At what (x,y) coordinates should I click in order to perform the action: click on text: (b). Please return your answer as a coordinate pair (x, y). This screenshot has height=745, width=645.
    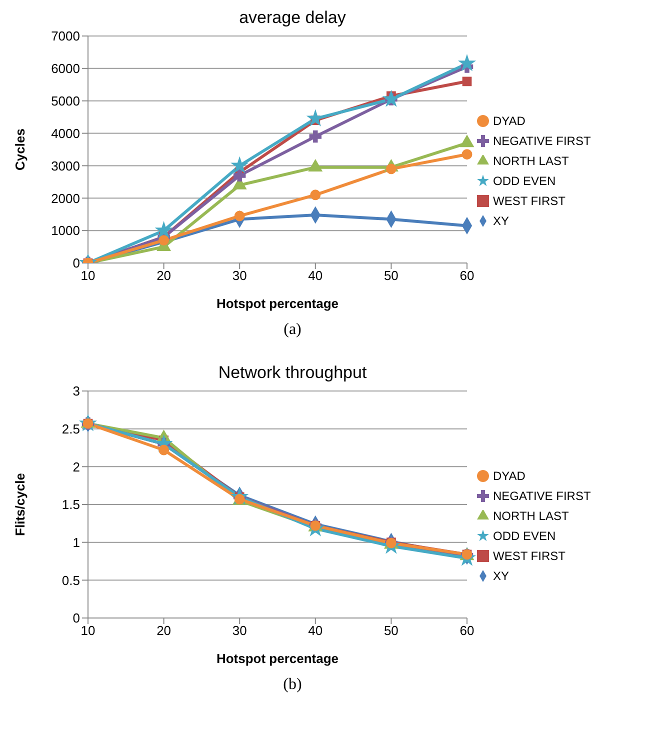
    Looking at the image, I should click on (292, 685).